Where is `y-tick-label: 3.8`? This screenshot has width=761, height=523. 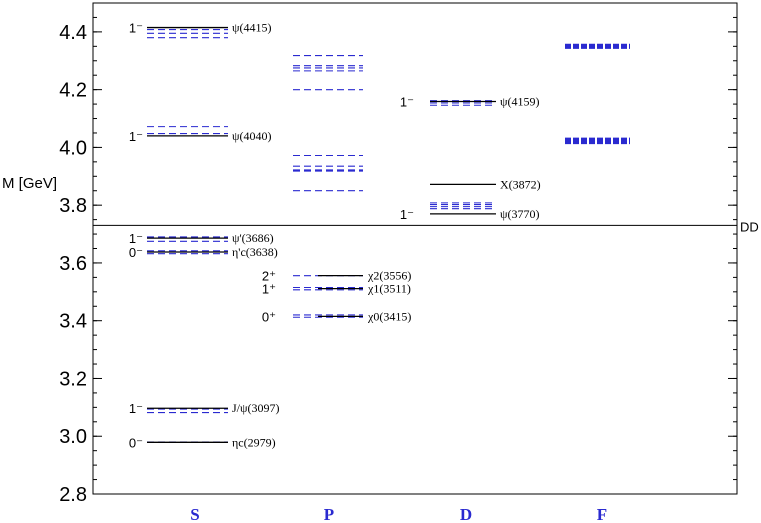
y-tick-label: 3.8 is located at coordinates (73, 206).